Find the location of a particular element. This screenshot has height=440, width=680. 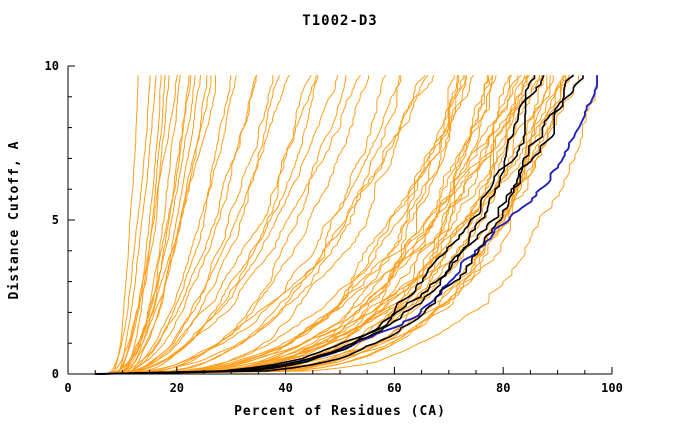

chart-title: T1002-D3 is located at coordinates (340, 21).